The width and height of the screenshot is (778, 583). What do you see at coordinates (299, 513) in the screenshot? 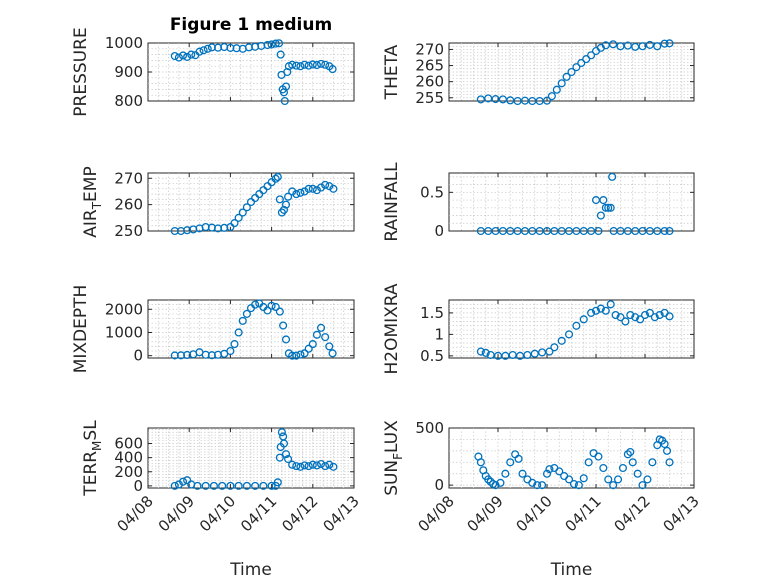
I see `x-tick-label: 04/12` at bounding box center [299, 513].